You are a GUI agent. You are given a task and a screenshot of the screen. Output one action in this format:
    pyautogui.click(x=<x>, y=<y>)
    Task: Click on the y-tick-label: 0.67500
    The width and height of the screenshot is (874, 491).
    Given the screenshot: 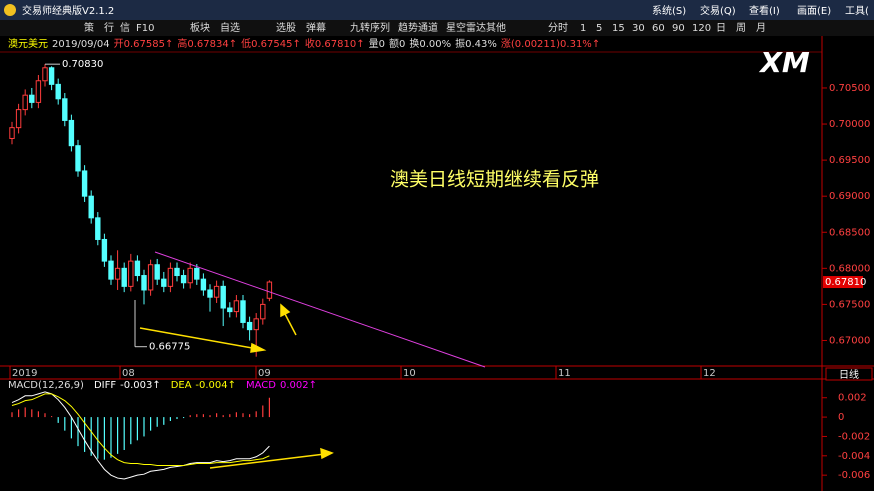 What is the action you would take?
    pyautogui.click(x=849, y=304)
    